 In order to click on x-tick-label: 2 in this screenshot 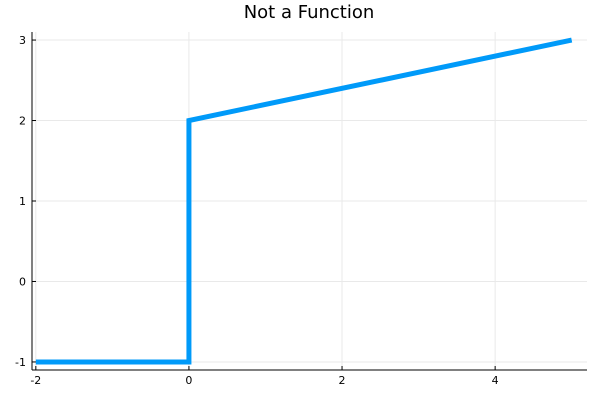, I will do `click(342, 380)`.